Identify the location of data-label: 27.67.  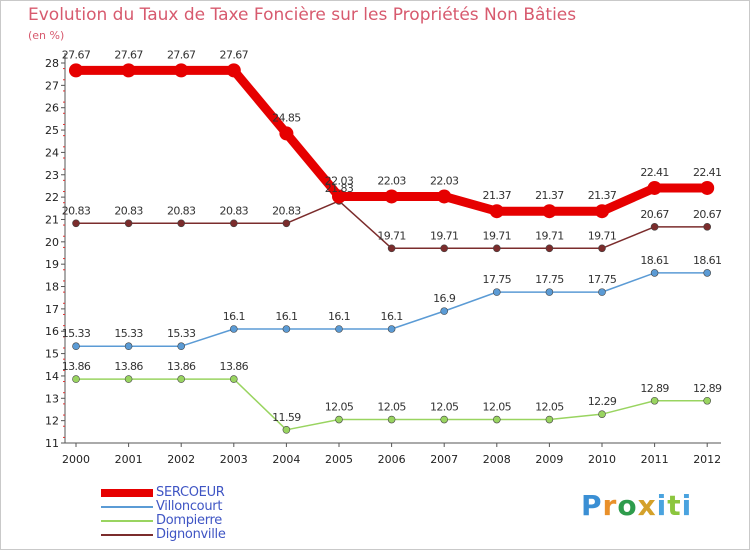
(181, 54).